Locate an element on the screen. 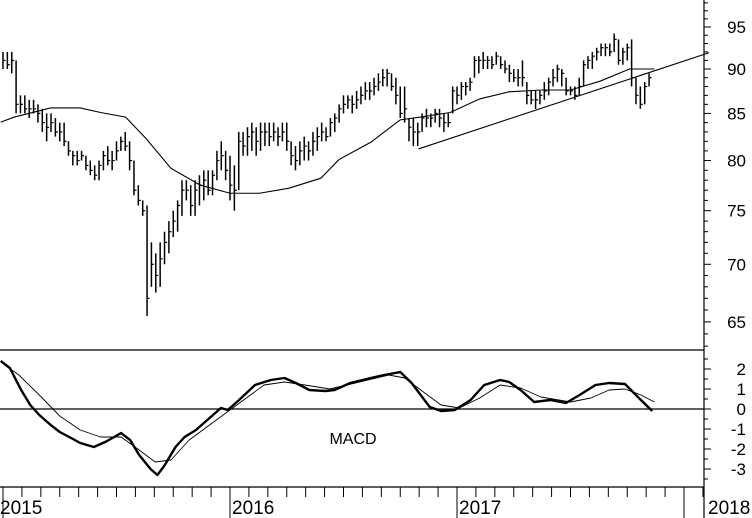  macd-tick-label: 1 is located at coordinates (741, 389).